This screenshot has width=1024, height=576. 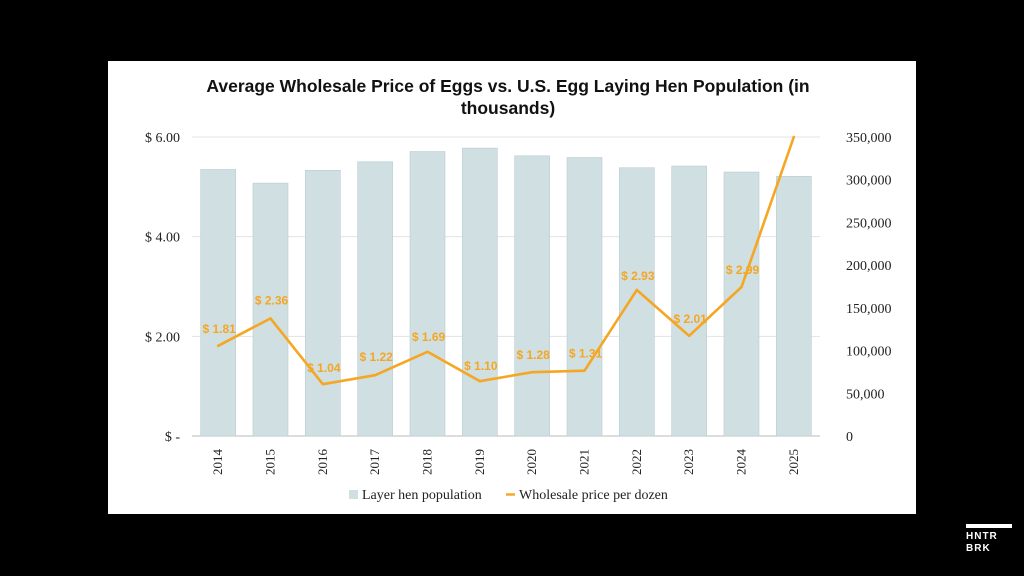 What do you see at coordinates (741, 304) in the screenshot?
I see `bar-2024` at bounding box center [741, 304].